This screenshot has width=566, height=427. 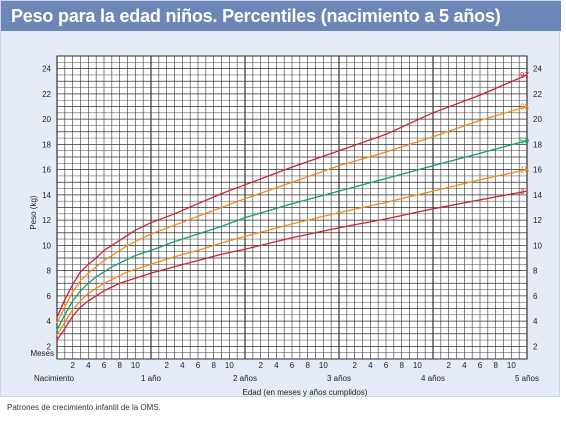 I want to click on y-tick-label-left: 24, so click(x=46, y=69).